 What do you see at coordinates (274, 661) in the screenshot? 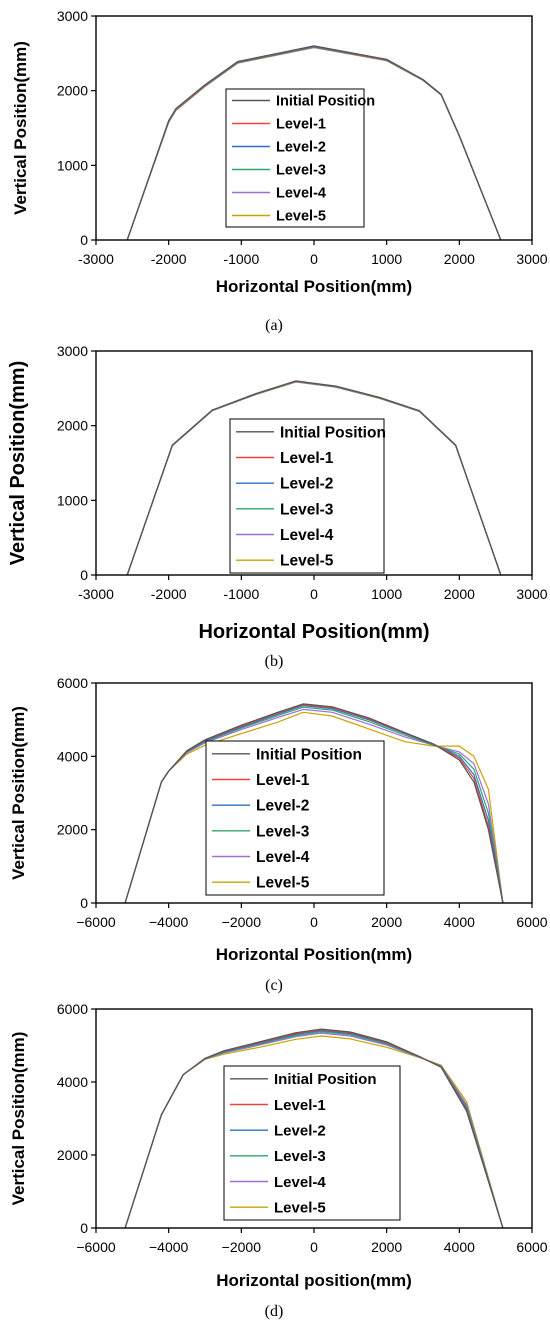
I see `panel-caption: (b)` at bounding box center [274, 661].